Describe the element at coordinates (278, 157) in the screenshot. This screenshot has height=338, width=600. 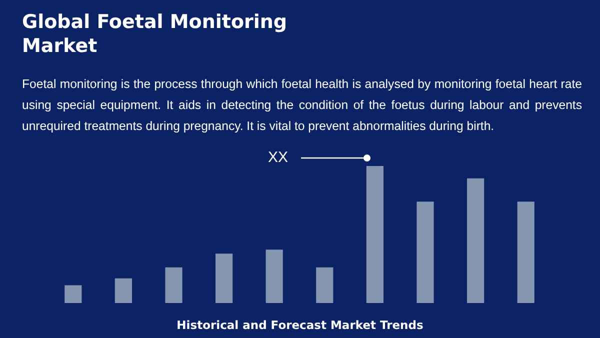
I see `annotation: XX` at that location.